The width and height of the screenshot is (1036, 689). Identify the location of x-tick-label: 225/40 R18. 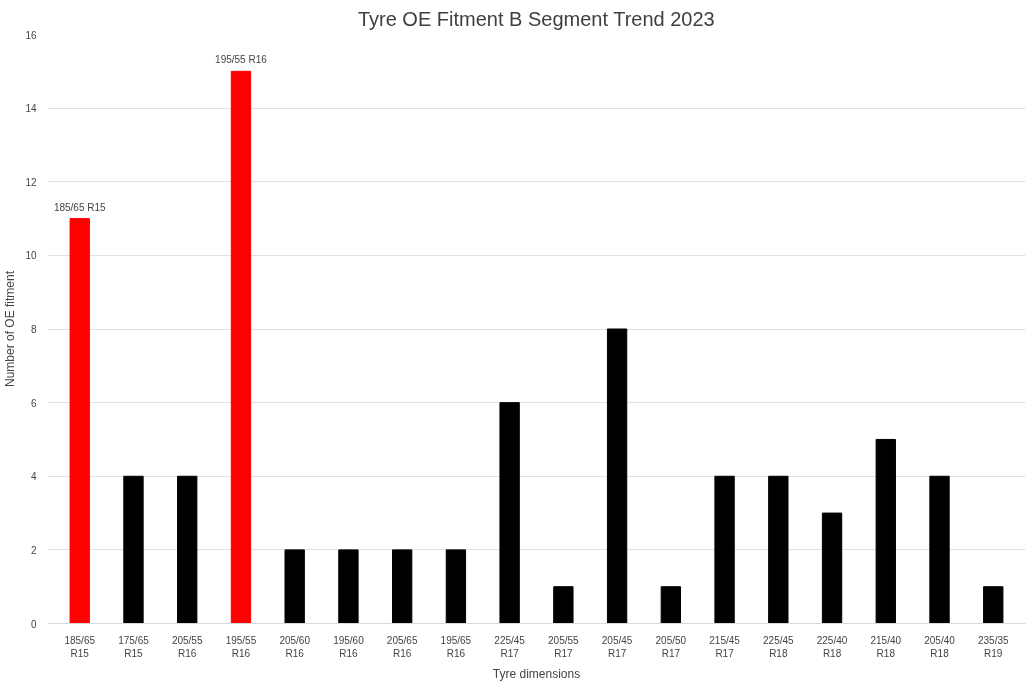
(832, 646).